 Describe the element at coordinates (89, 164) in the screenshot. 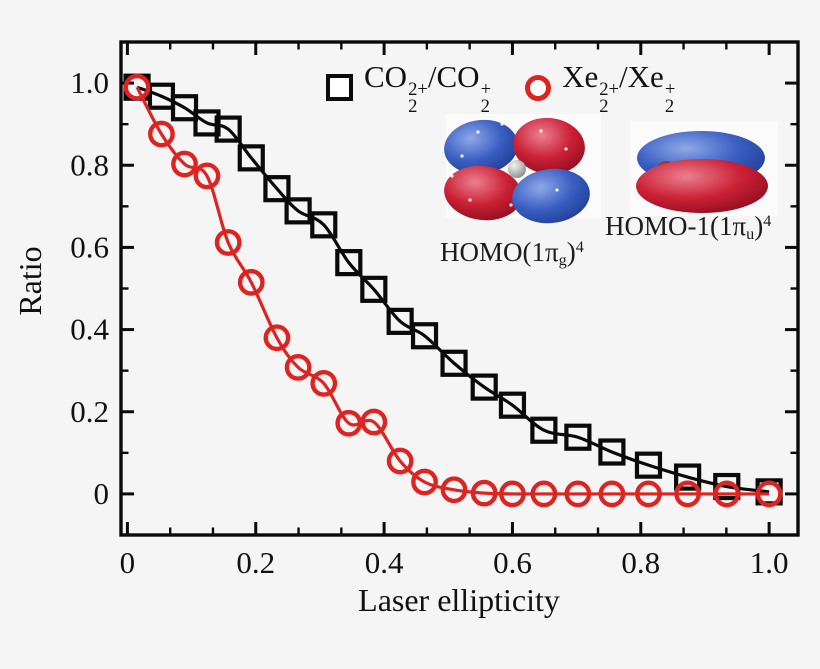

I see `y-tick-label: 0.8` at that location.